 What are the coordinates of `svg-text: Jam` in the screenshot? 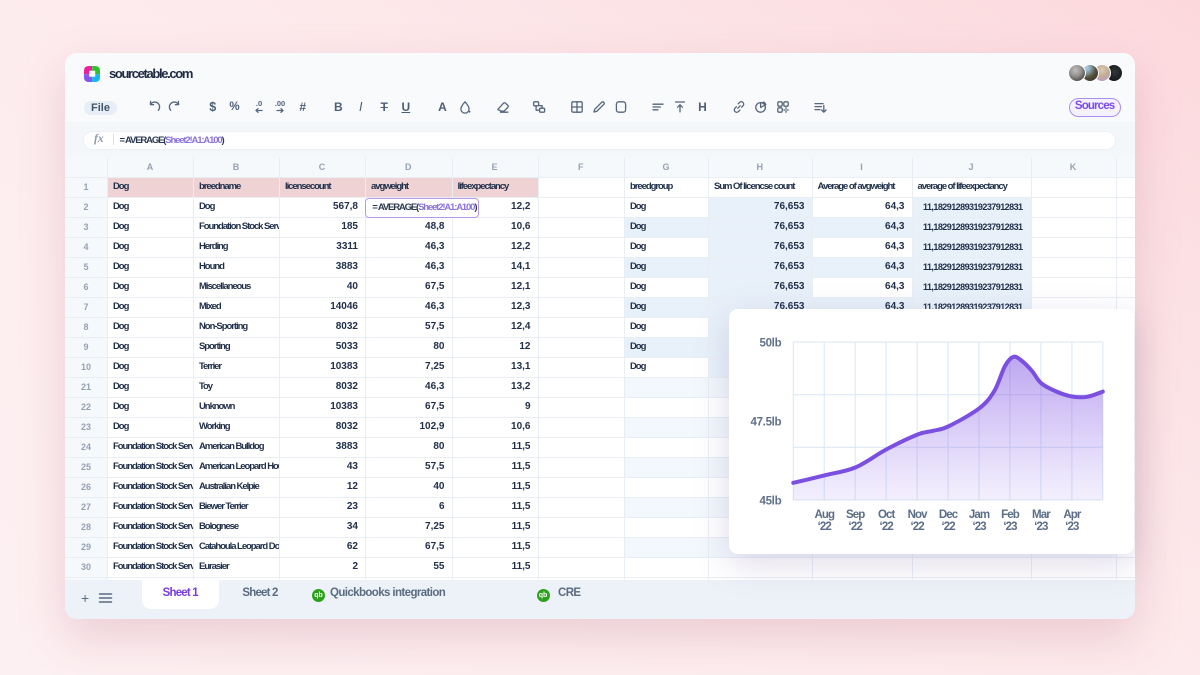 It's located at (979, 515).